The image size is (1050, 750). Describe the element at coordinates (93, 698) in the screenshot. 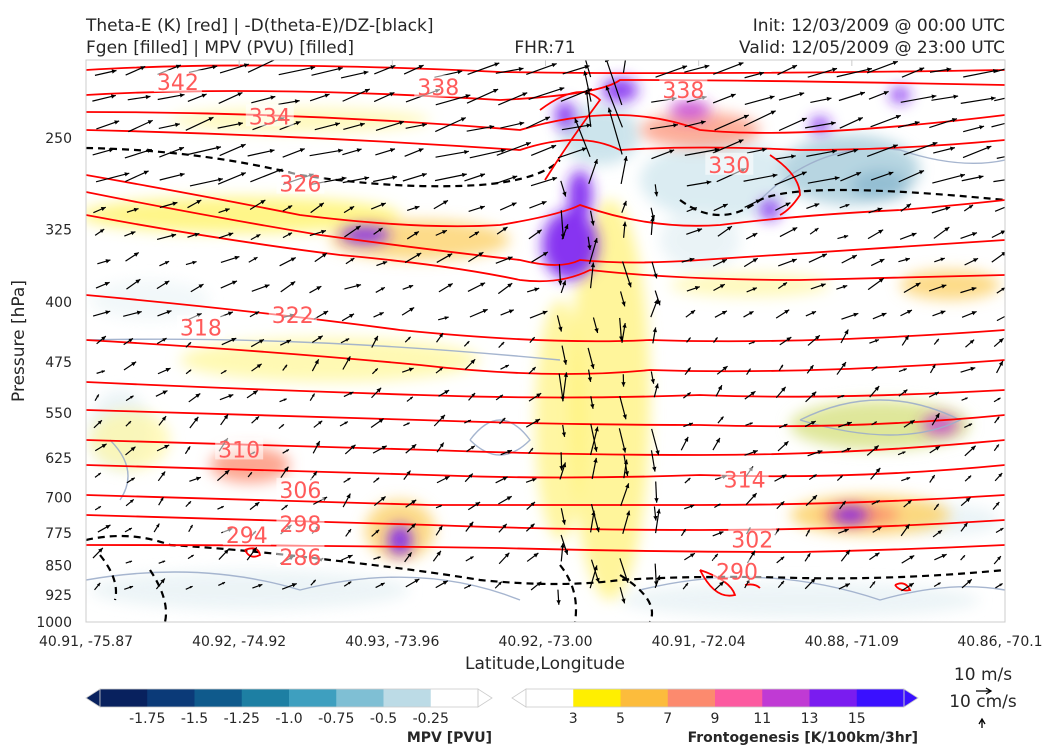

I see `mpv-colorbar-extend-left` at that location.